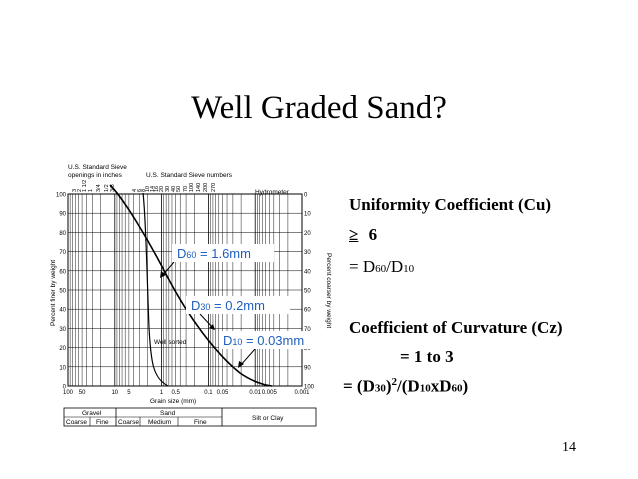 The width and height of the screenshot is (638, 479). Describe the element at coordinates (302, 393) in the screenshot. I see `x-tick-label: 0.001` at that location.